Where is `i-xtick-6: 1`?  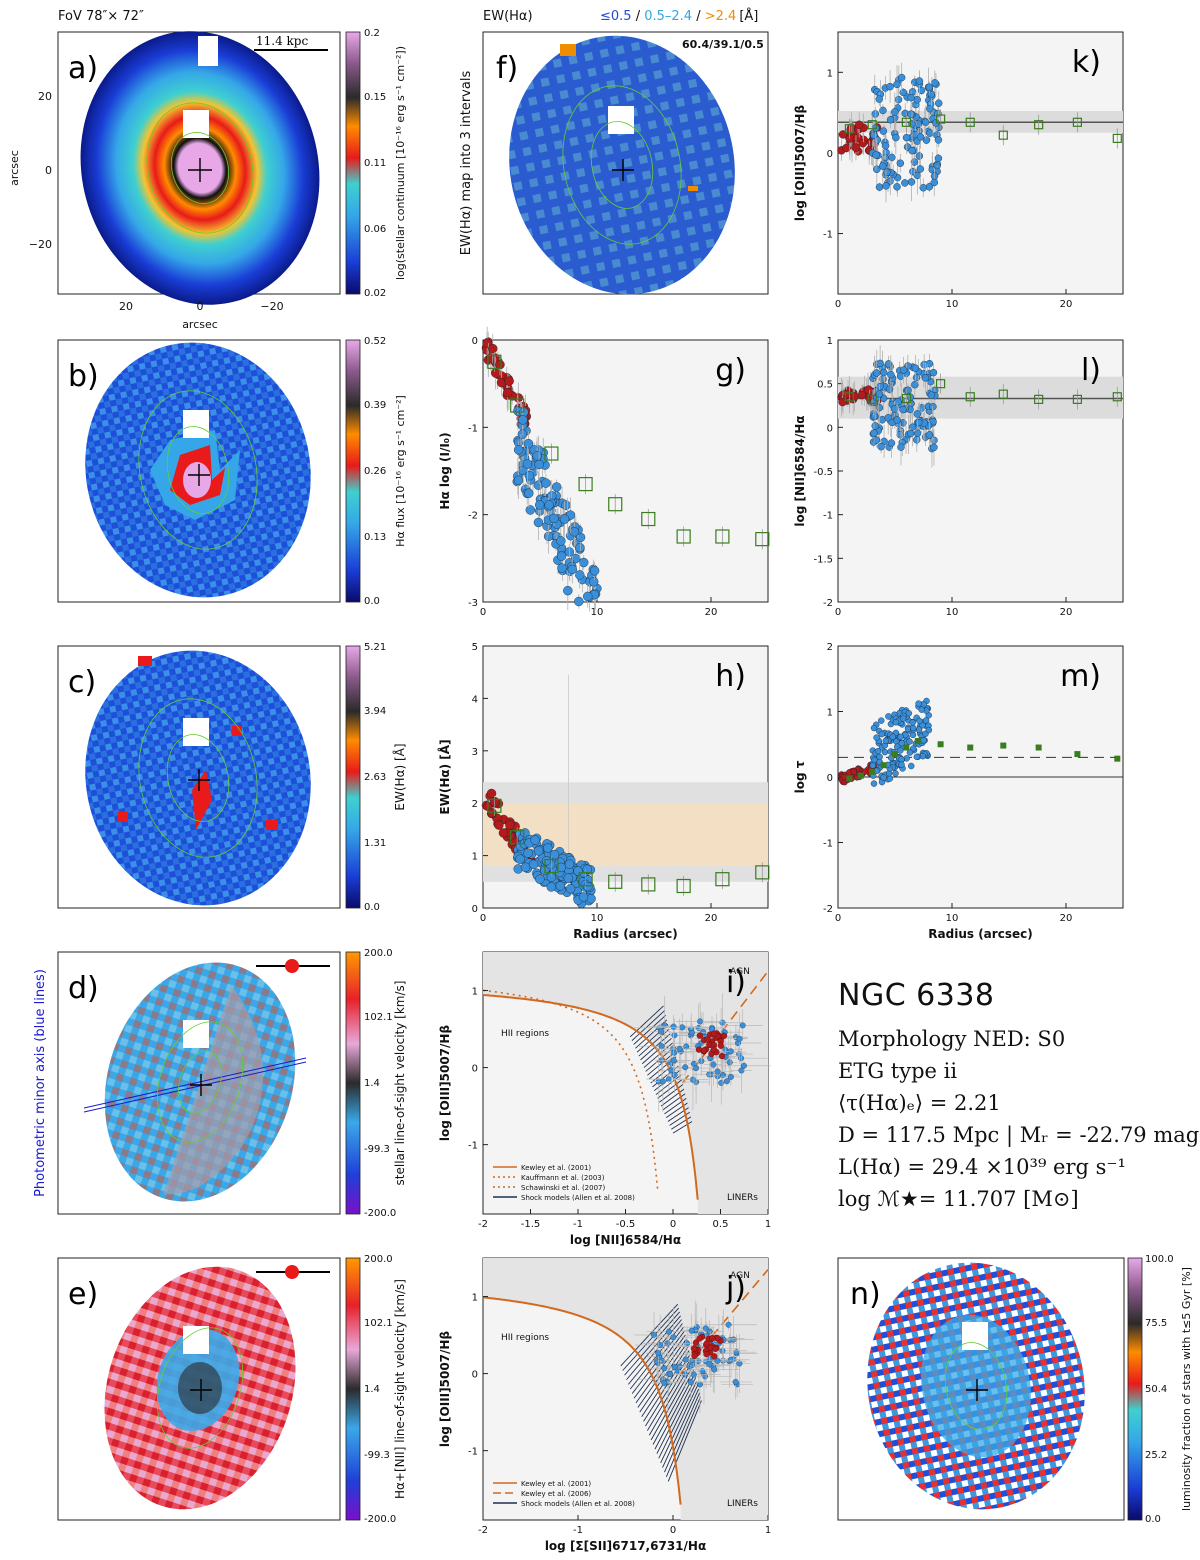
i-xtick-6: 1 is located at coordinates (768, 1224).